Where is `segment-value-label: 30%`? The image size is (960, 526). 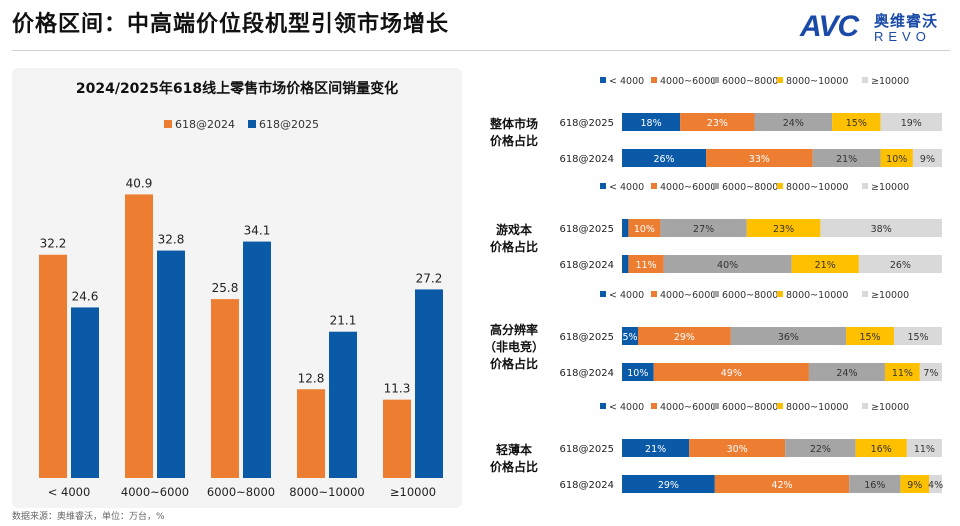
segment-value-label: 30% is located at coordinates (737, 449).